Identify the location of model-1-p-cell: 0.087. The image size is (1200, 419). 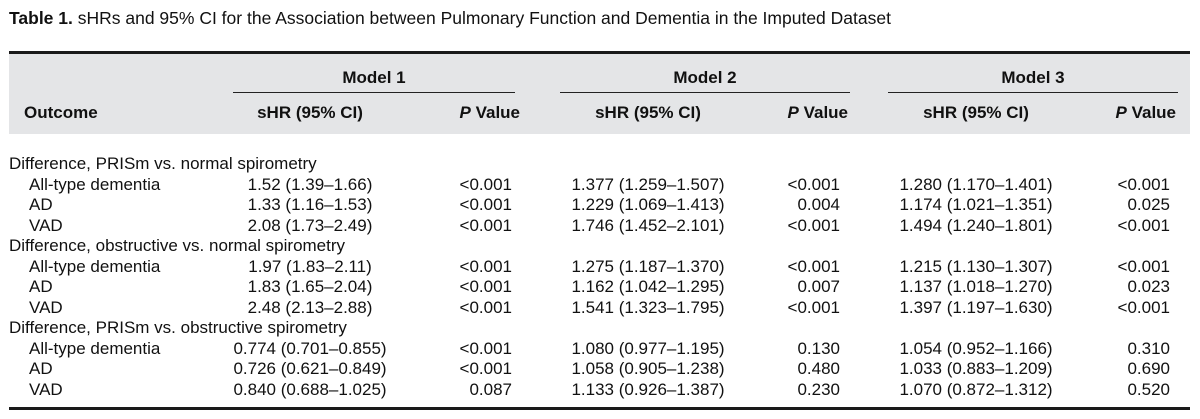
(490, 389).